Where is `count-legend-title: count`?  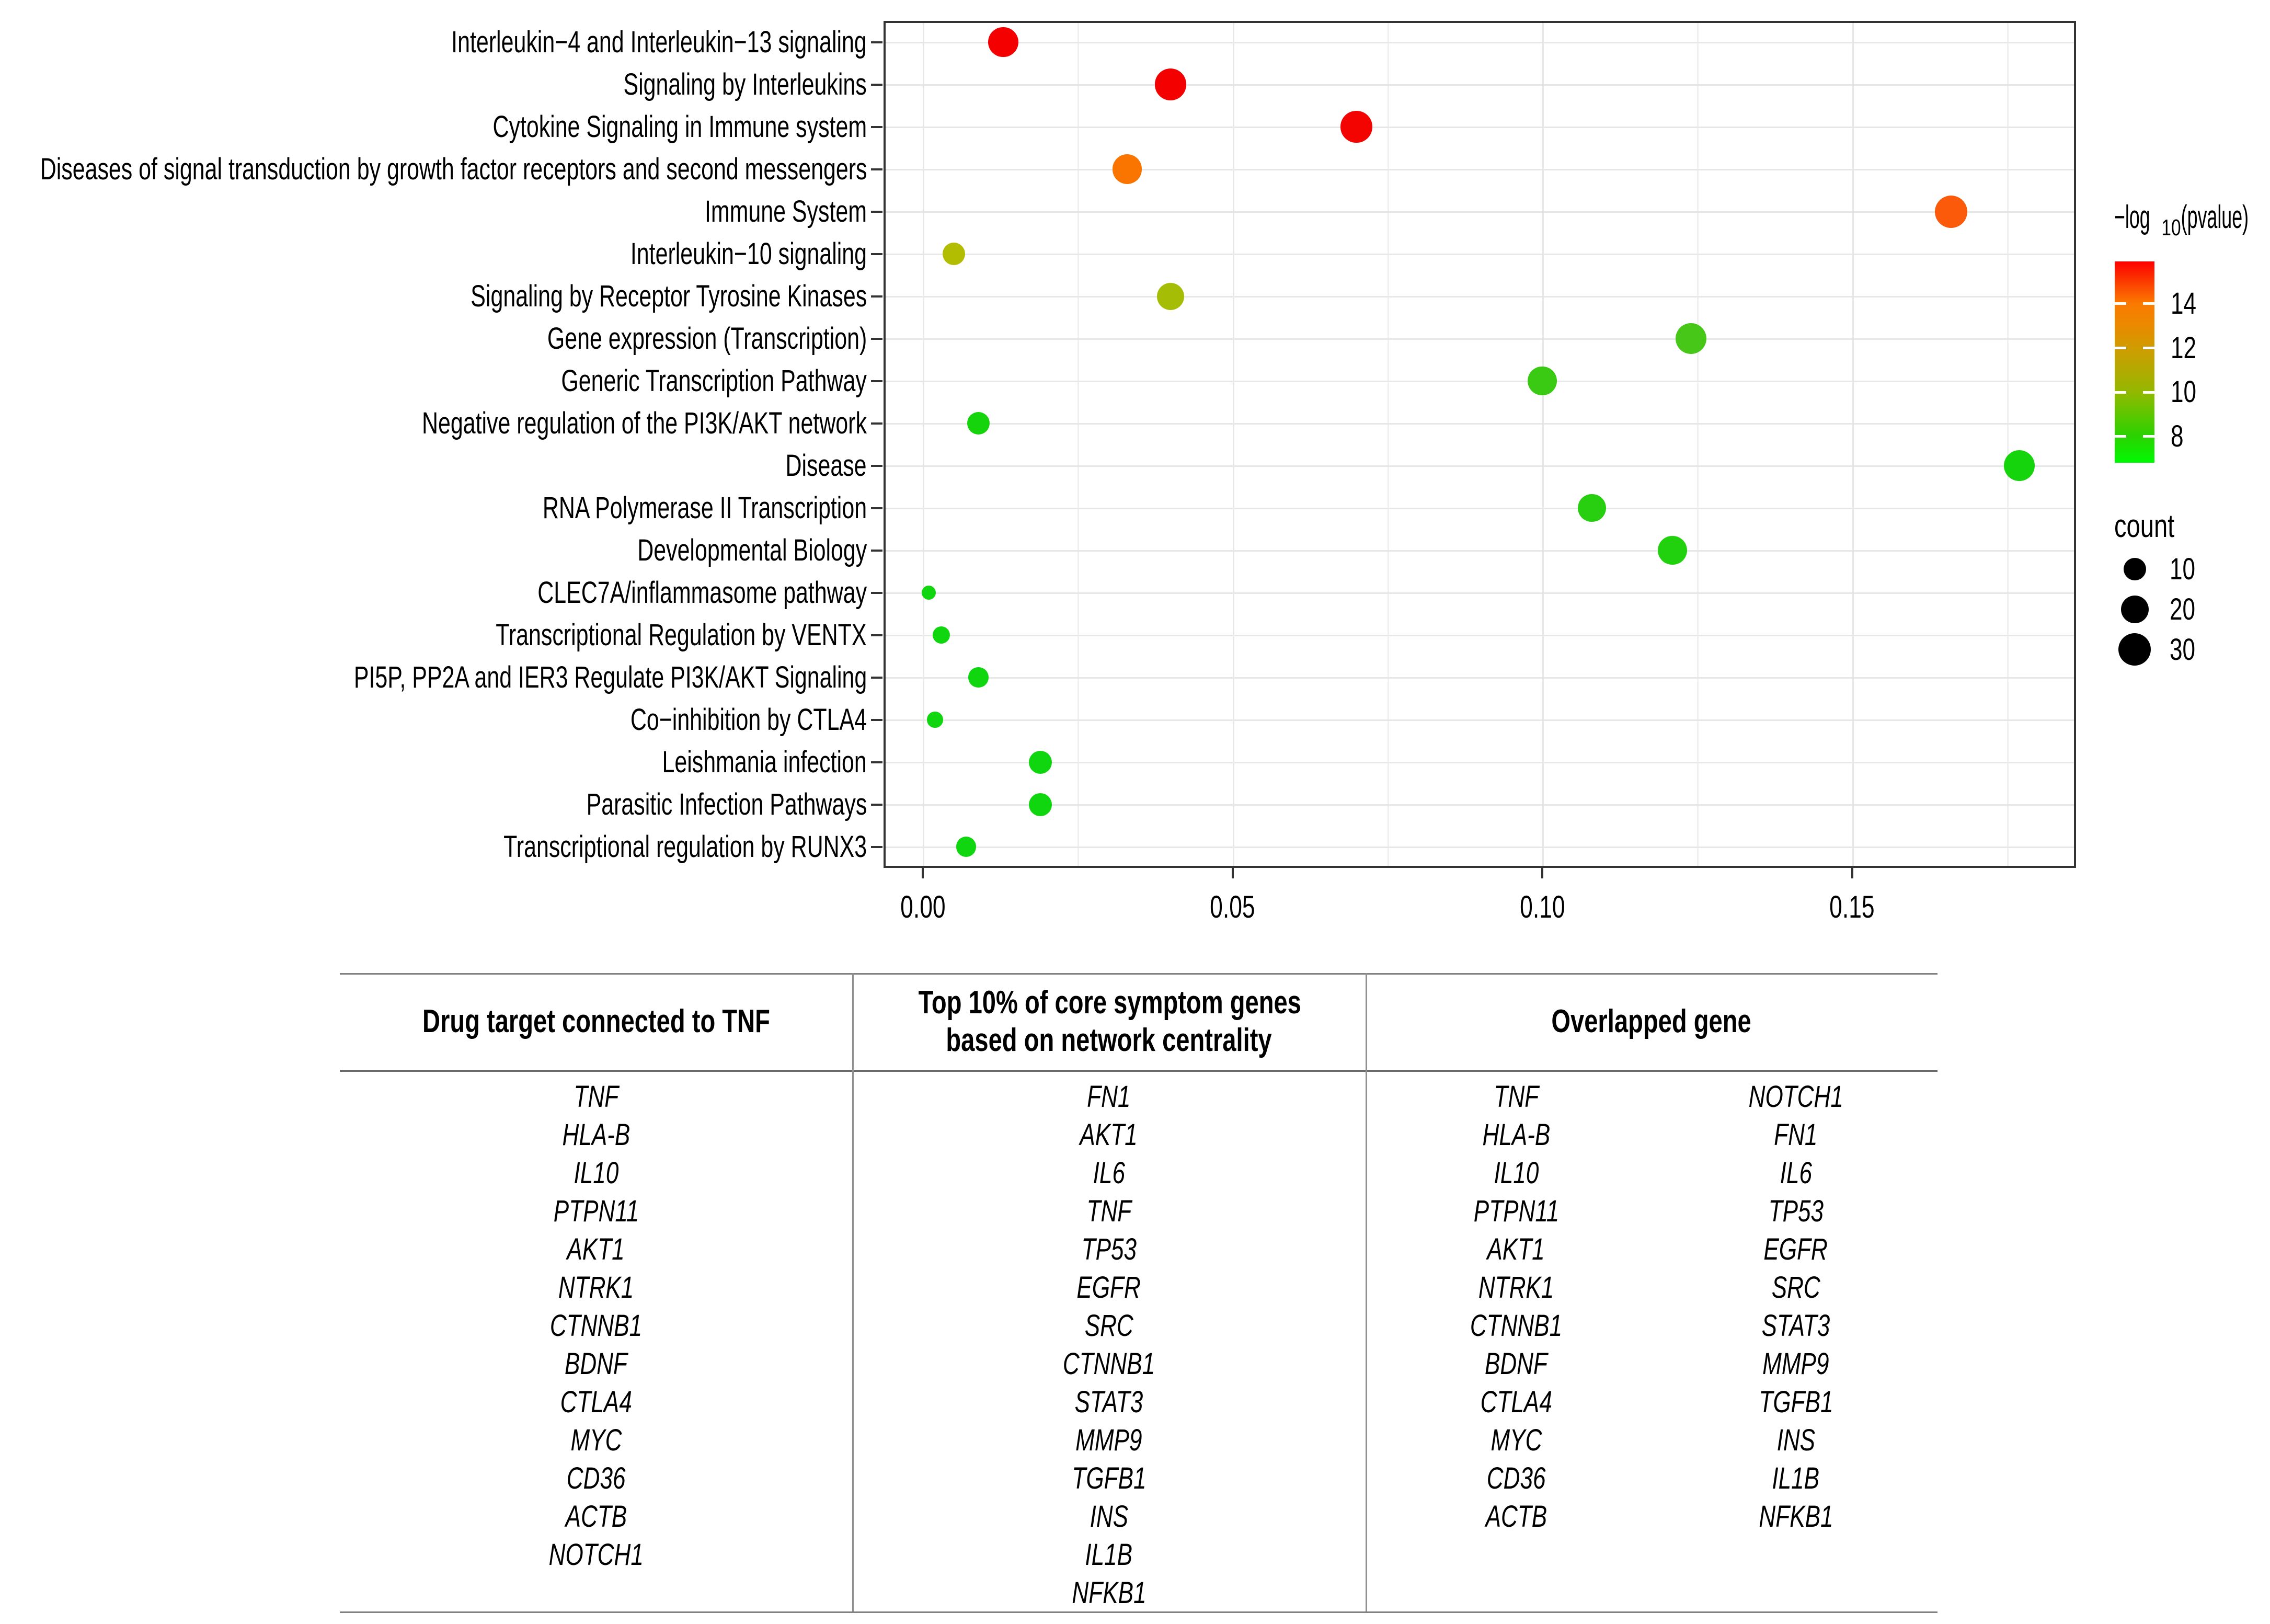
count-legend-title: count is located at coordinates (2145, 526).